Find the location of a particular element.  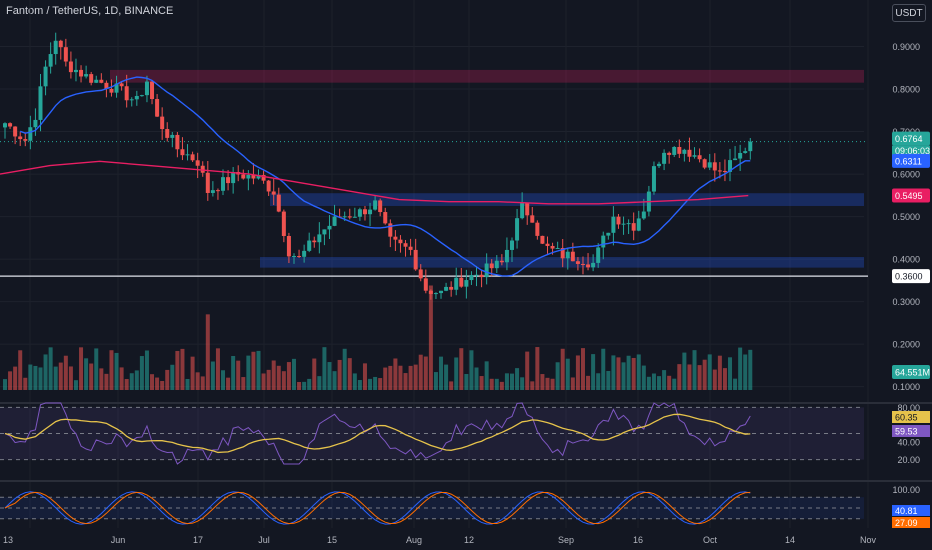

last-price-label-bg is located at coordinates (911, 138).